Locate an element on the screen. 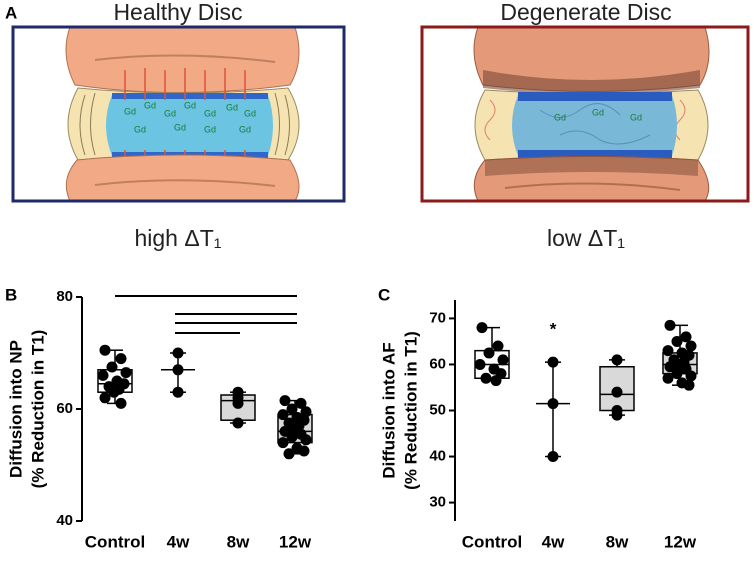 The height and width of the screenshot is (566, 754). panel-title: Degenerate Disc is located at coordinates (585, 12).